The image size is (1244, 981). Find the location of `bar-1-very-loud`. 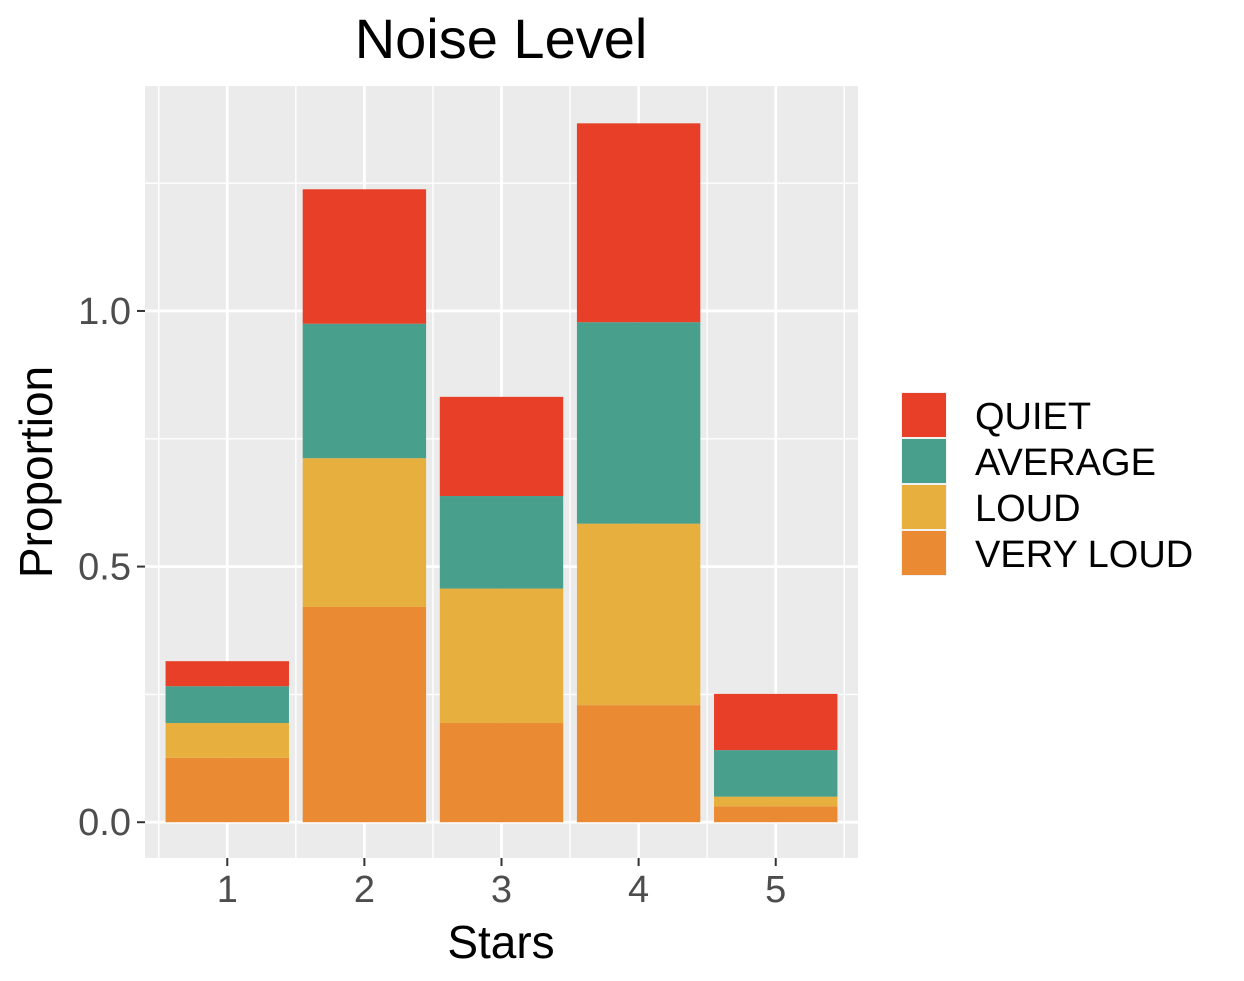

bar-1-very-loud is located at coordinates (227, 790).